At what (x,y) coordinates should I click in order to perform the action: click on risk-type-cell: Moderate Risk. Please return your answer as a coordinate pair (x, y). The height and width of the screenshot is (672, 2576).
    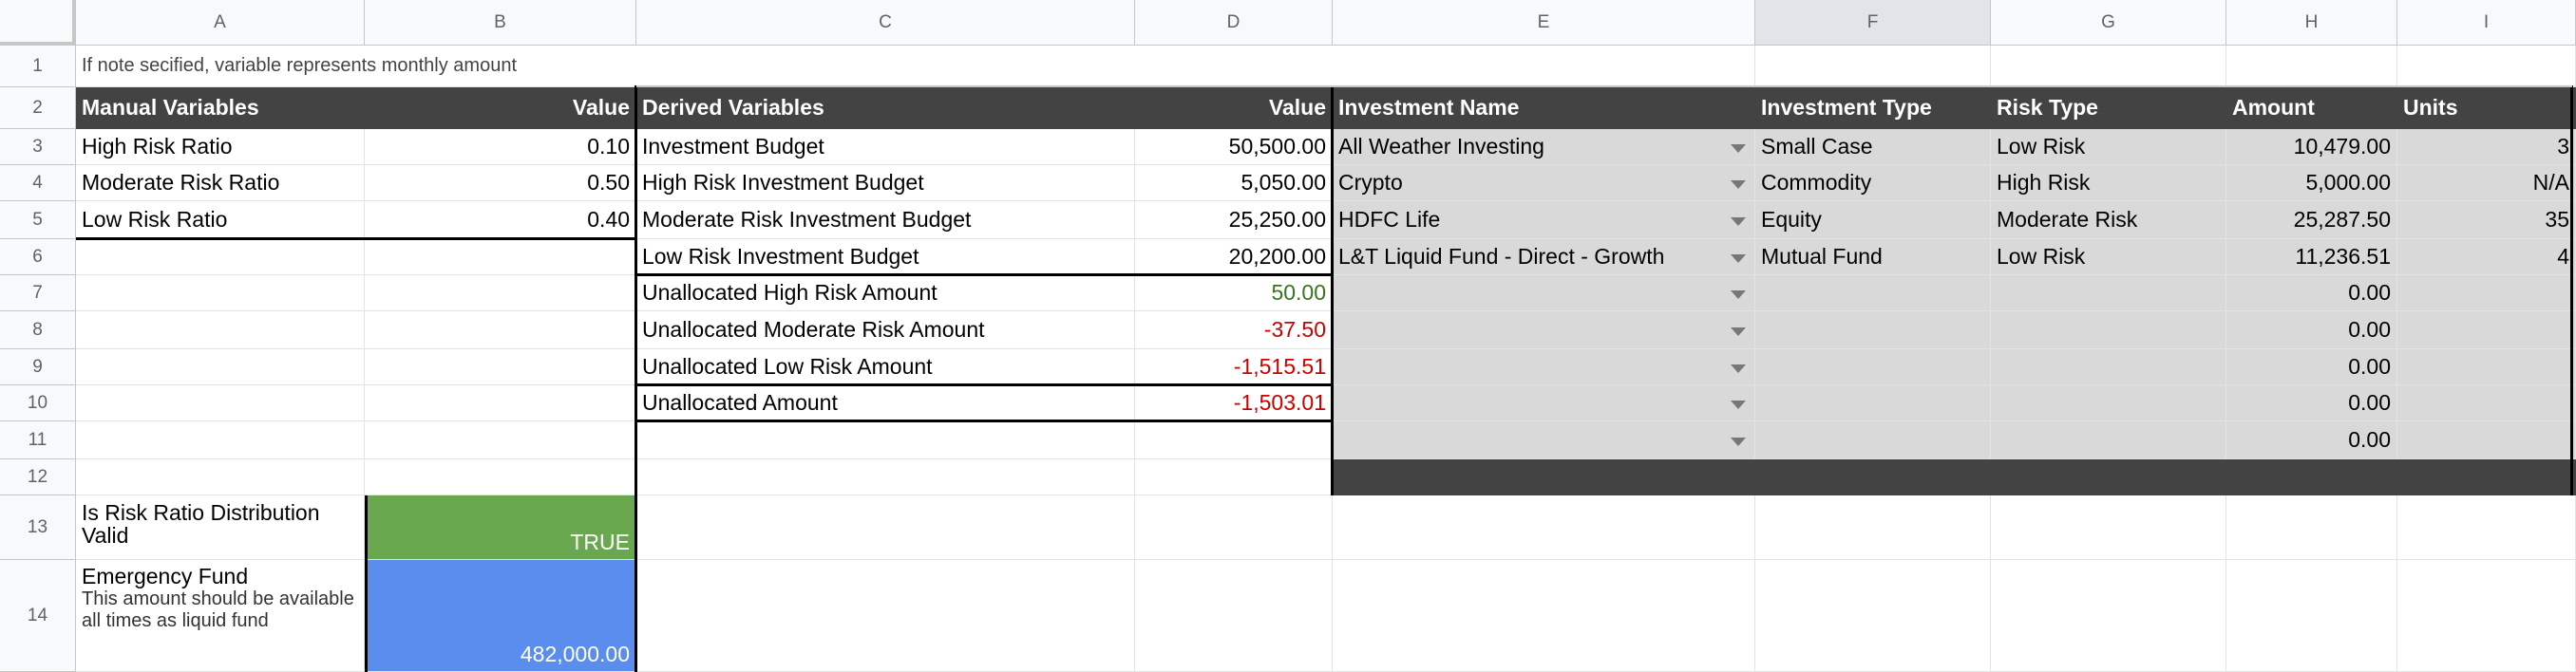
    Looking at the image, I should click on (2108, 220).